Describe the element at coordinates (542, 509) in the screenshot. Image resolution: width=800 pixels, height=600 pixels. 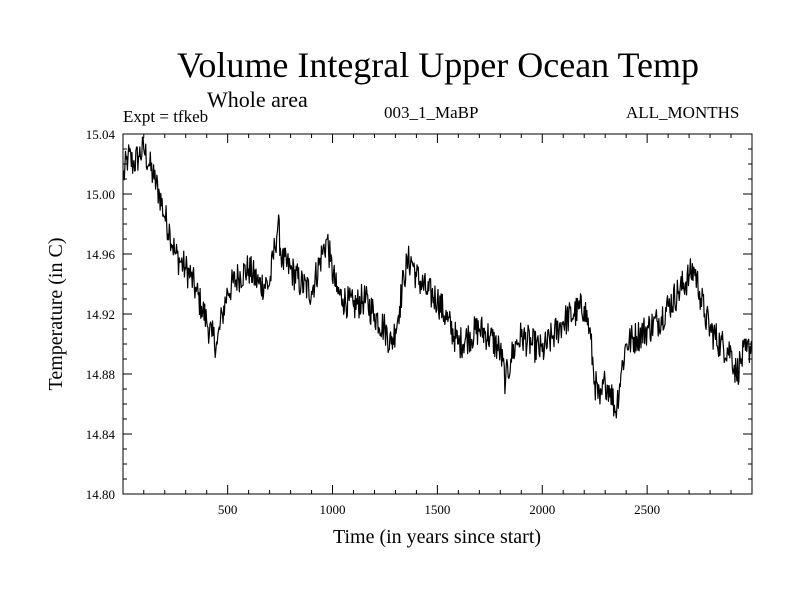
I see `x-tick-label: 2000` at that location.